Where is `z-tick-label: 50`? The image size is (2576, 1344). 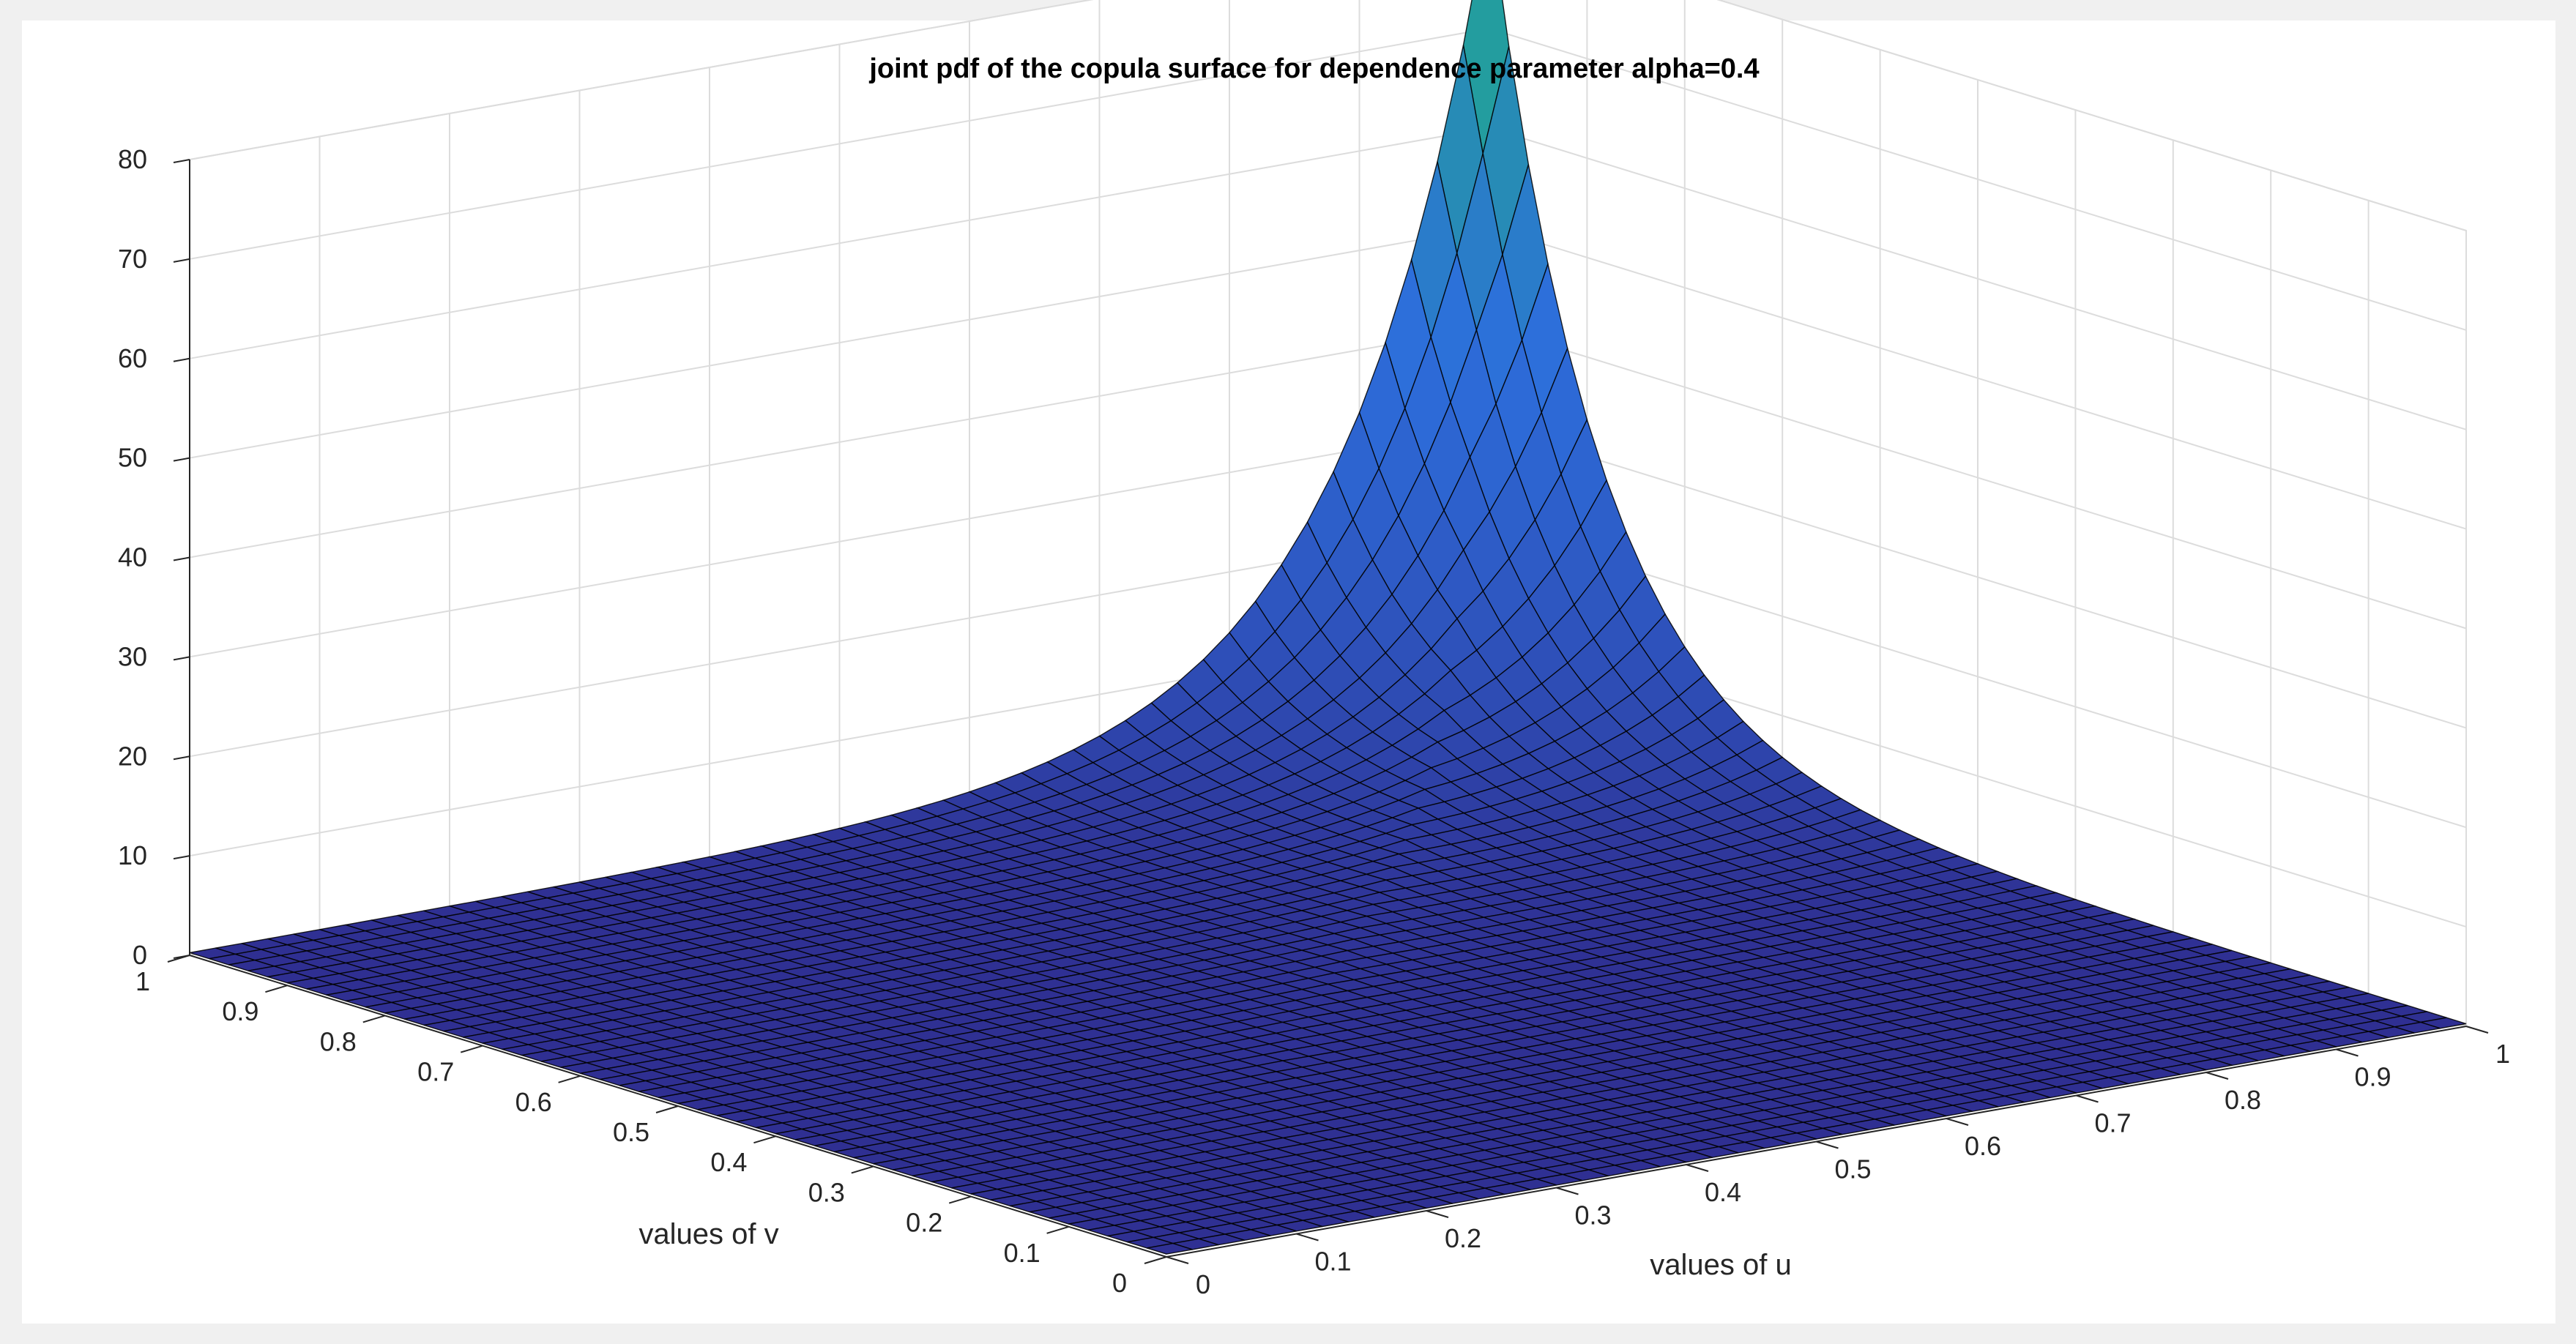
z-tick-label: 50 is located at coordinates (132, 458).